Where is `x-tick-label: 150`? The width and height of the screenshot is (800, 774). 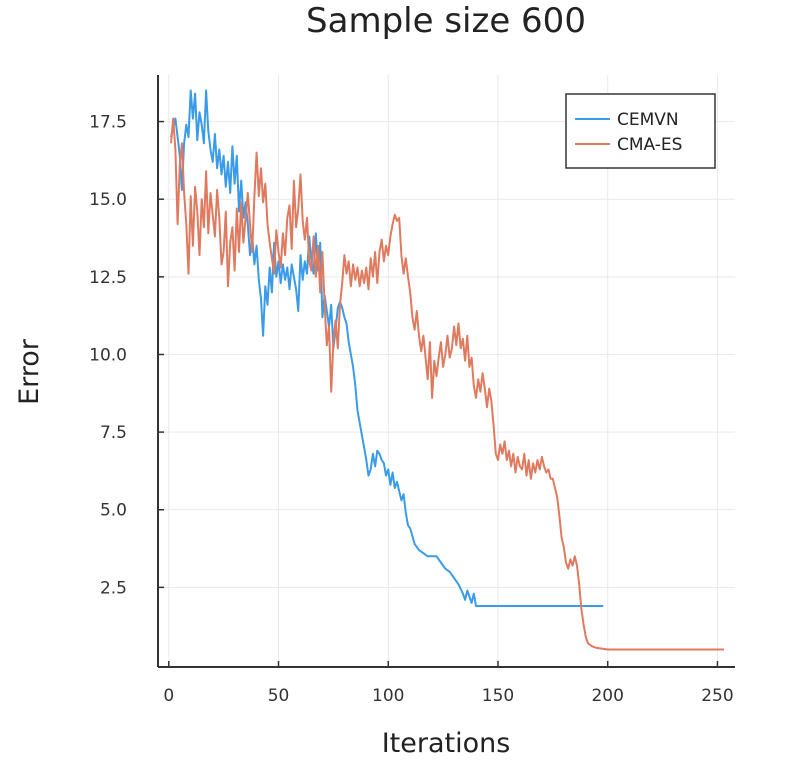 x-tick-label: 150 is located at coordinates (498, 696).